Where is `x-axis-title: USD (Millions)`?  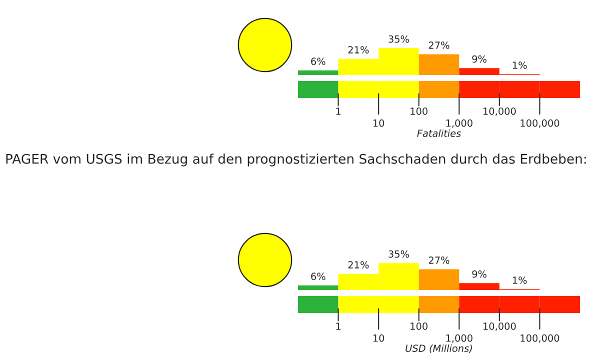
x-axis-title: USD (Millions) is located at coordinates (439, 349).